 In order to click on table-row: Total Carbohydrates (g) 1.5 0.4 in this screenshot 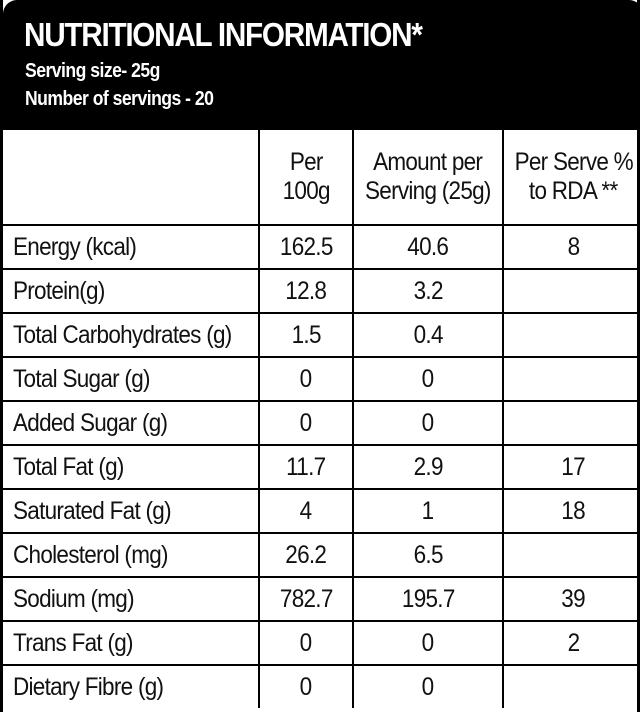, I will do `click(321, 335)`.